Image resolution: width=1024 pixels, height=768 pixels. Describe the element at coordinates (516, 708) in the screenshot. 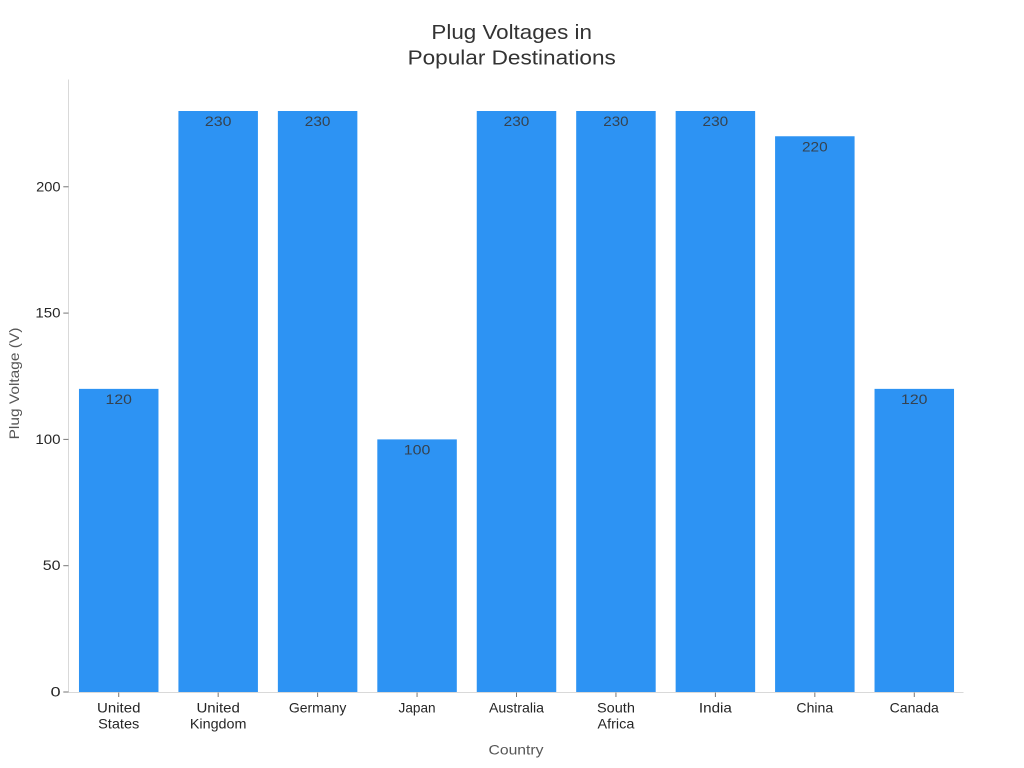

I see `svg-text: Australia` at that location.